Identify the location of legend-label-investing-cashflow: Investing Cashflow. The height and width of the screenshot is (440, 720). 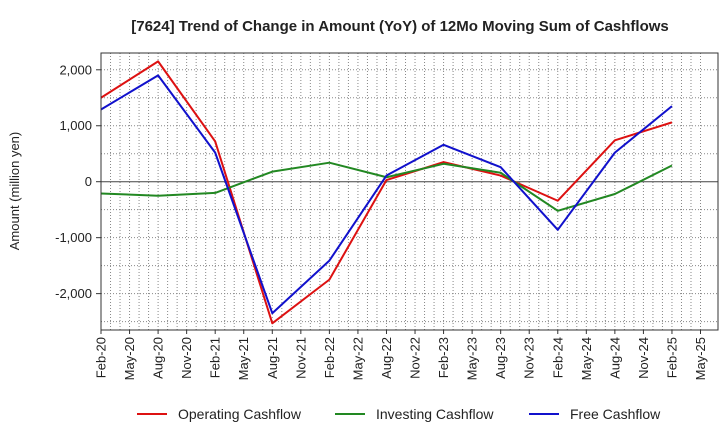
(435, 414).